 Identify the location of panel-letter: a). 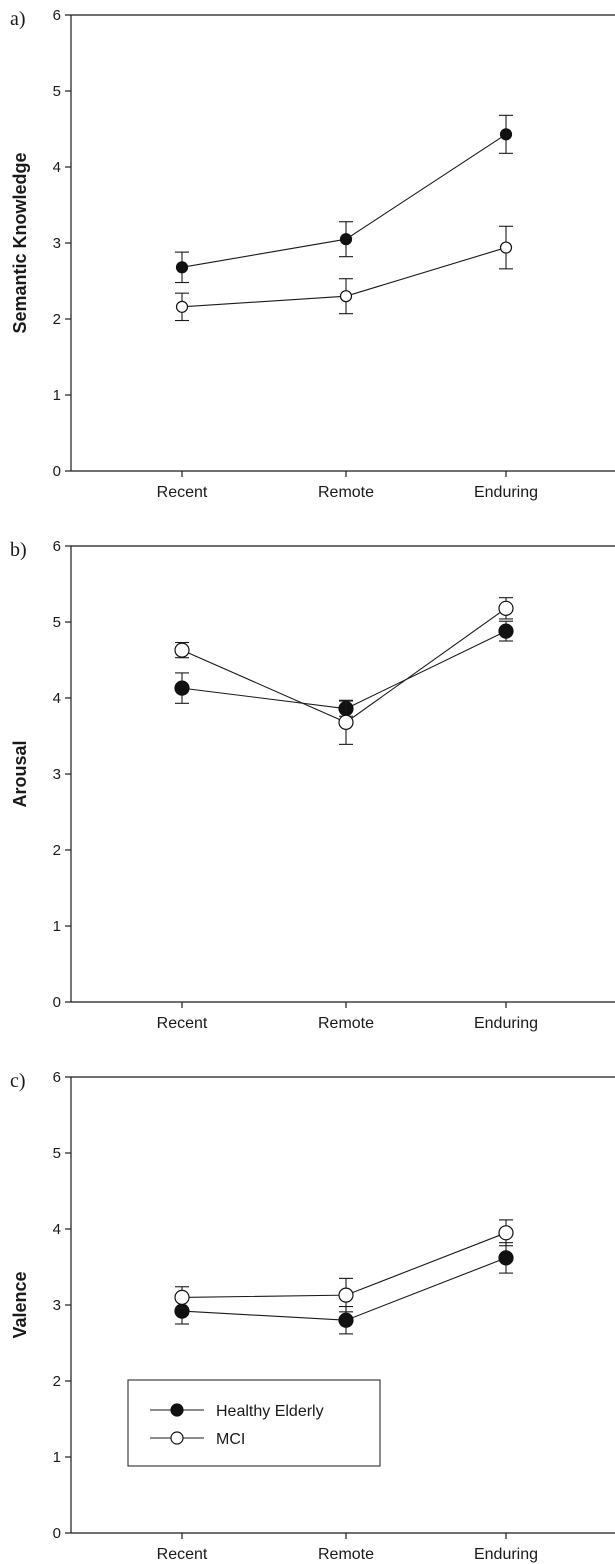
(18, 19).